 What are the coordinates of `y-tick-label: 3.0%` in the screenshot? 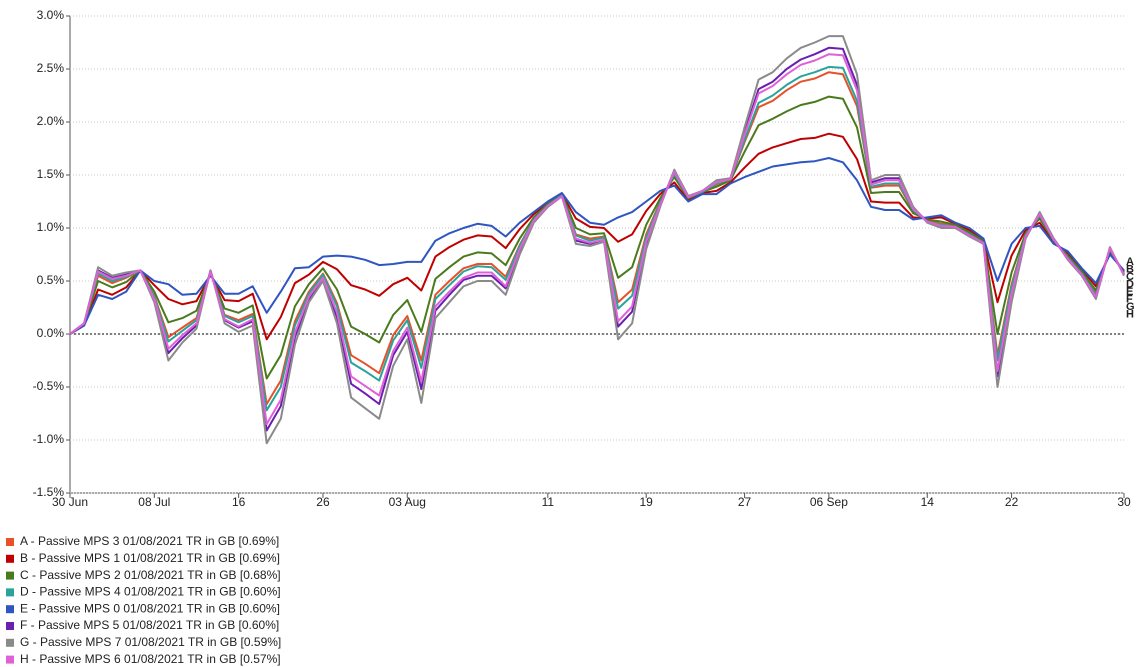 It's located at (51, 15).